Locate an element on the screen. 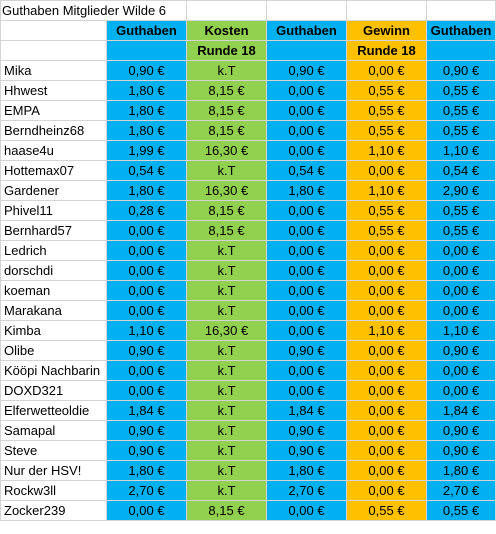  header-guthaben-1-sub is located at coordinates (146, 50).